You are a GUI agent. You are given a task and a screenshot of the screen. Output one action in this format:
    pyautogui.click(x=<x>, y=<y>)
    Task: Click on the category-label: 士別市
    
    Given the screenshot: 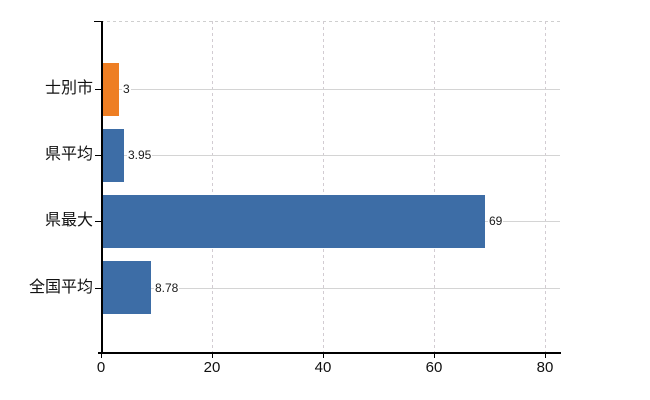 What is the action you would take?
    pyautogui.click(x=68, y=88)
    